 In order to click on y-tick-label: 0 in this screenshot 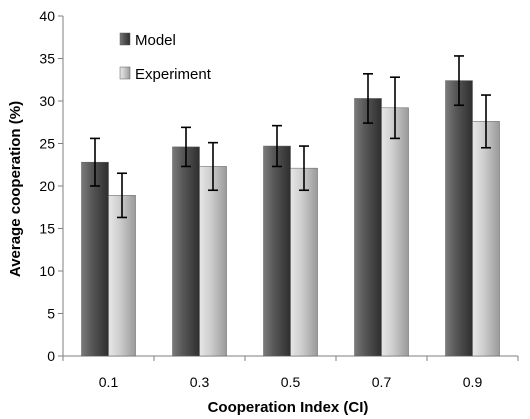, I will do `click(51, 356)`.